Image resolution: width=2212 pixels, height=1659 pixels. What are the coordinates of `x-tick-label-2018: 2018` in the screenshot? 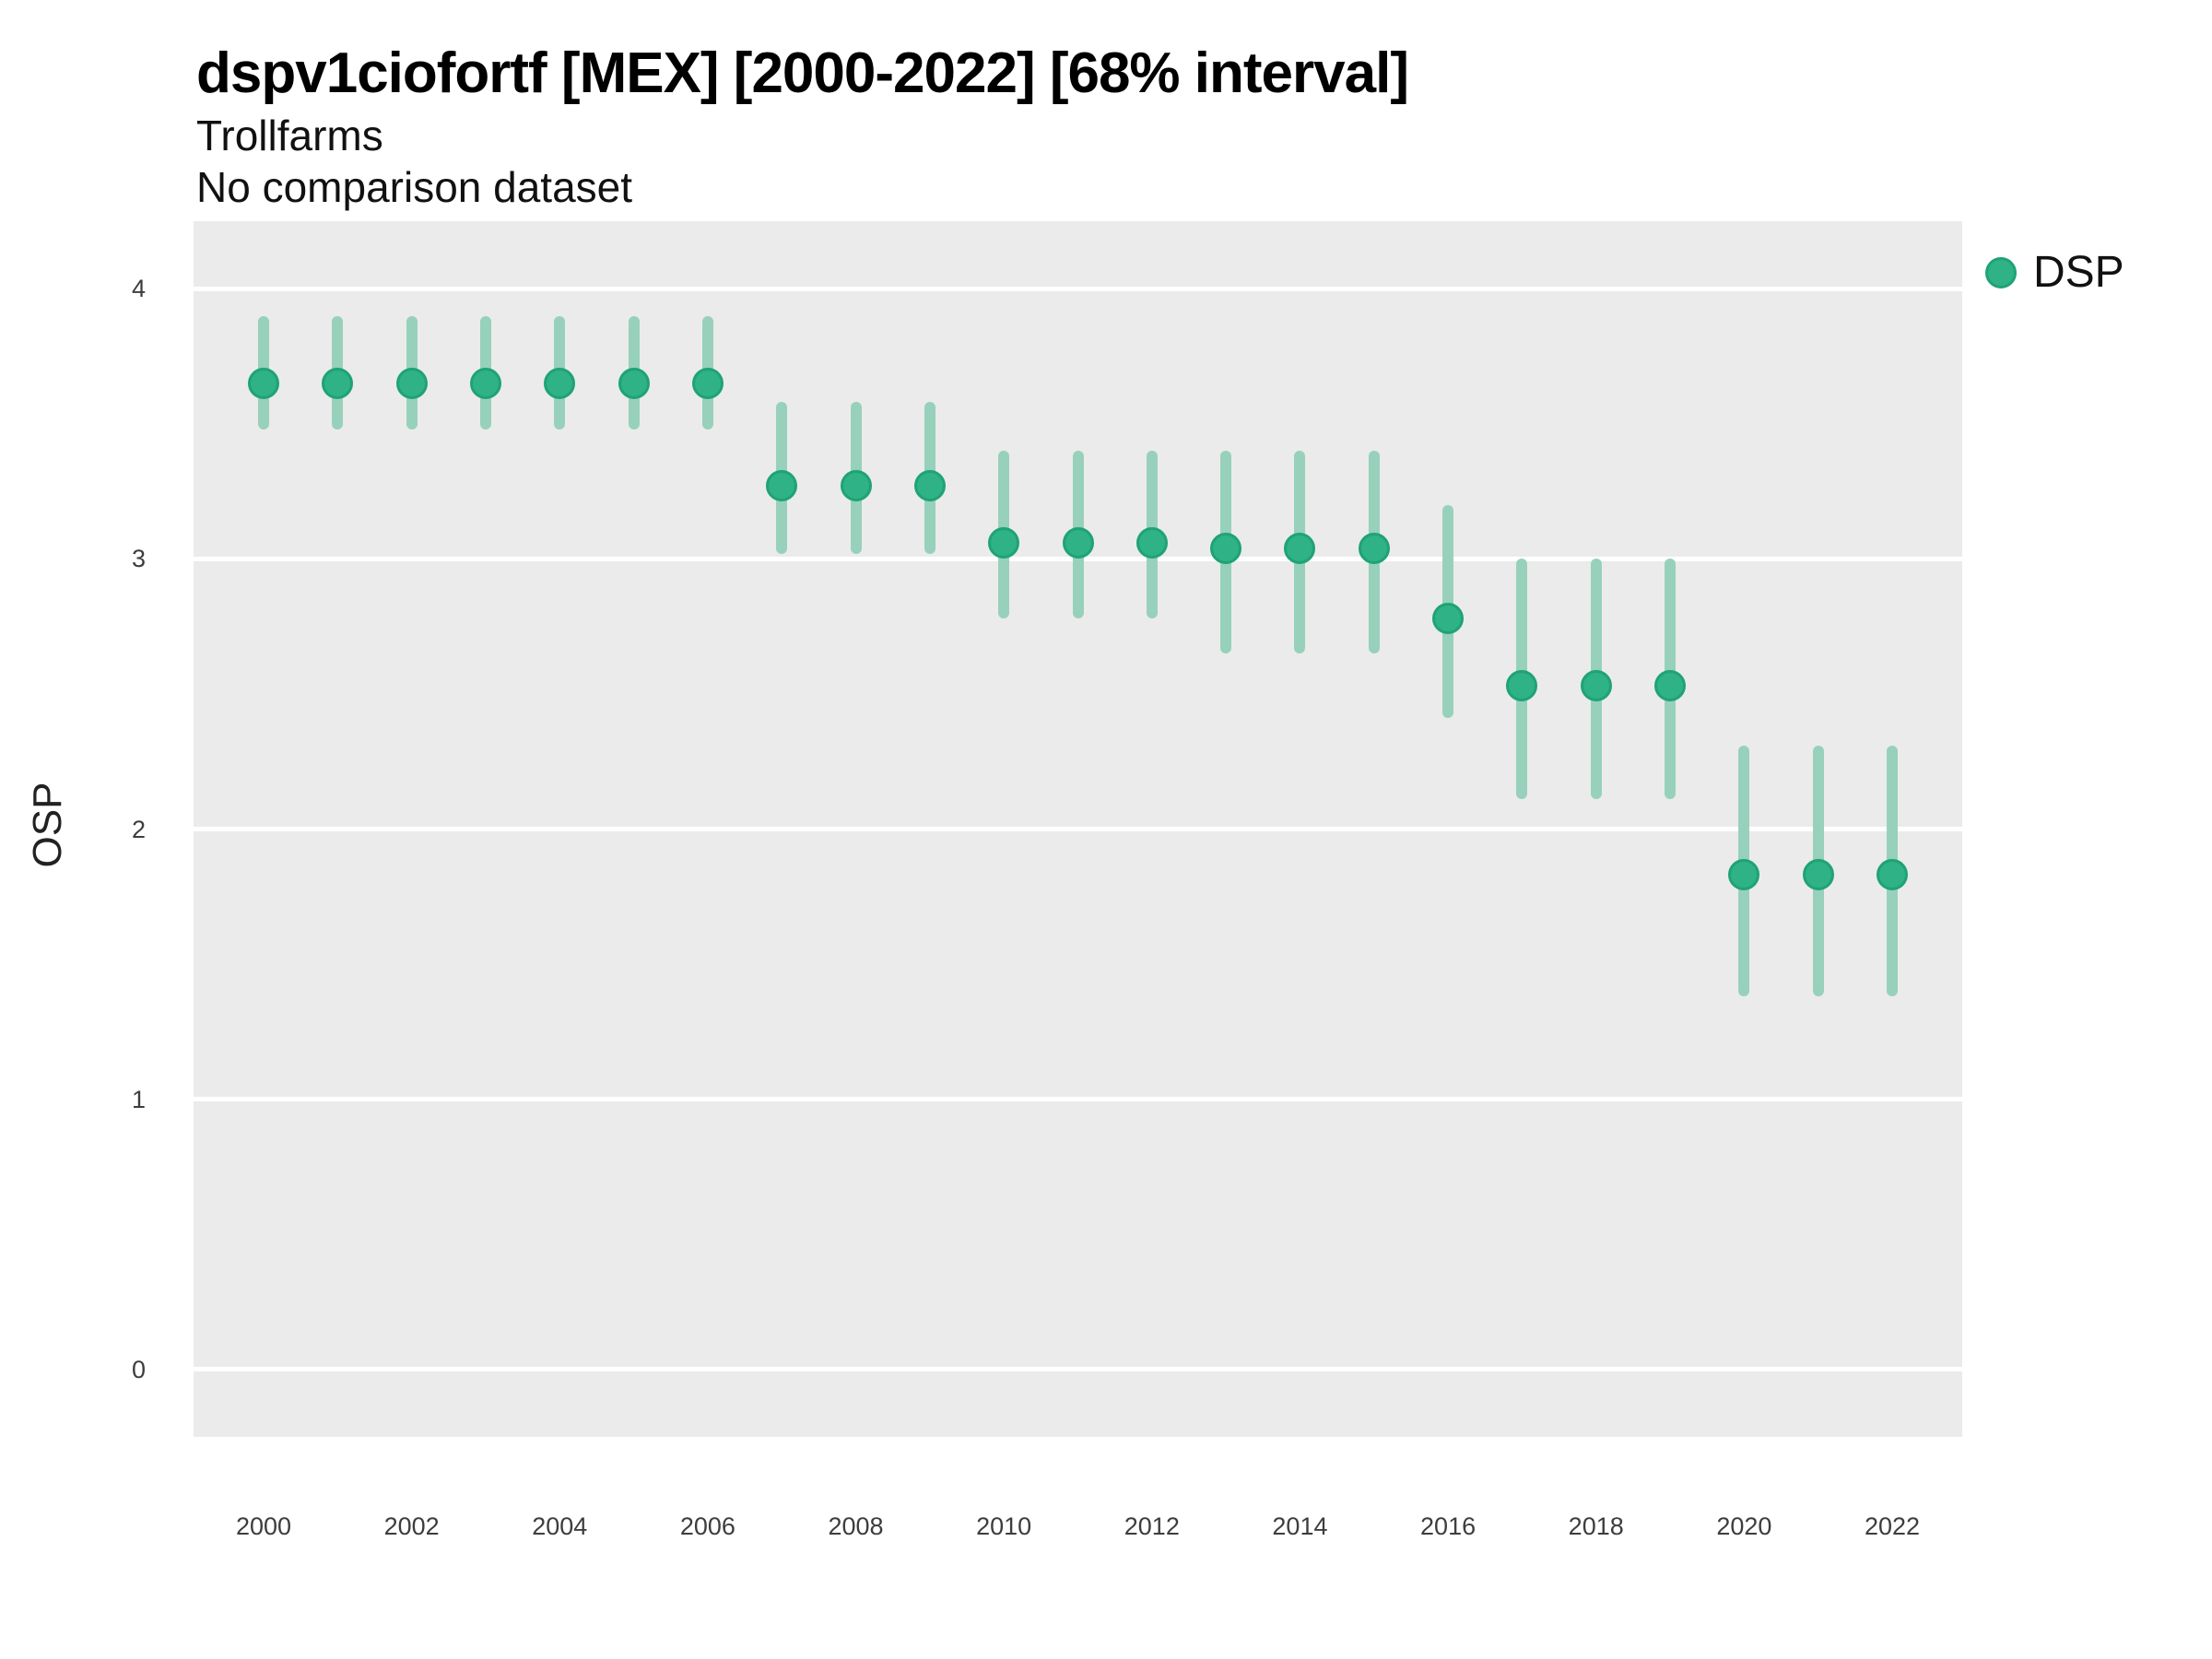 It's located at (1596, 1526).